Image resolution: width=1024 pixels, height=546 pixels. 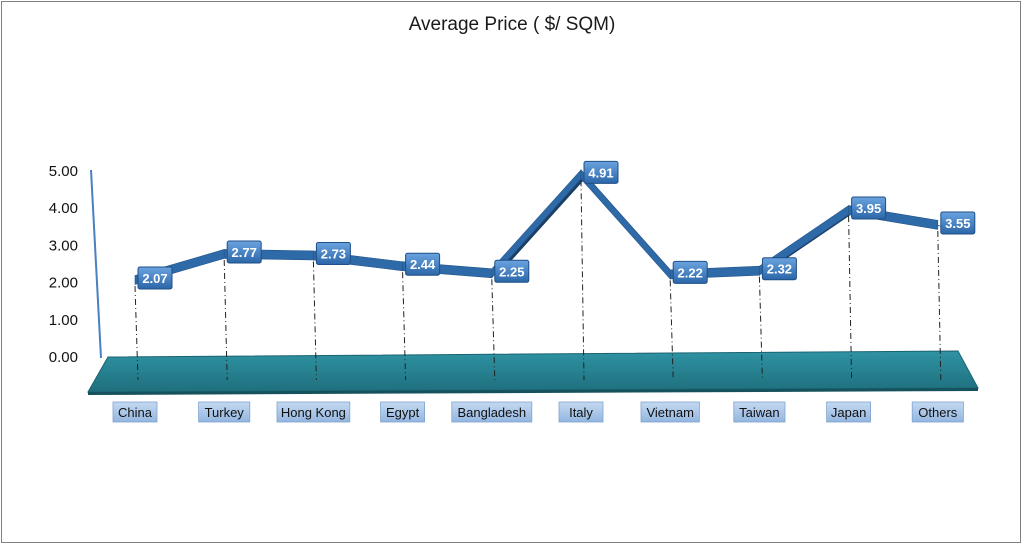 I want to click on chart-floor-edge, so click(x=533, y=391).